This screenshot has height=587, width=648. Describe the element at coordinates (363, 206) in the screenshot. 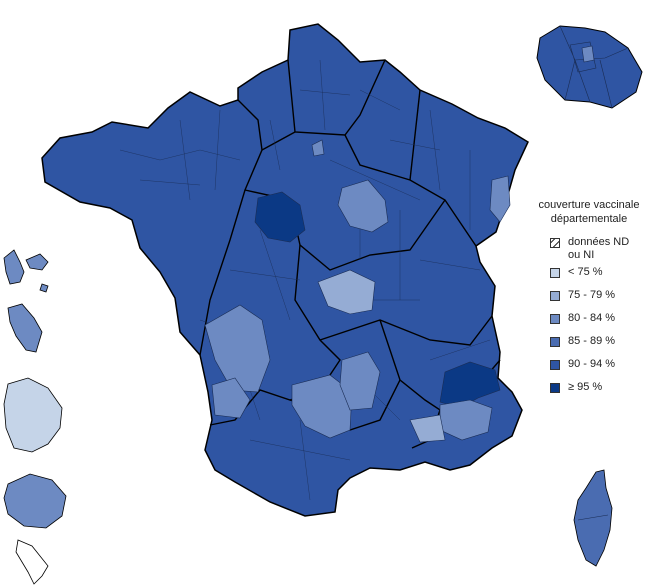

I see `department-mid-east` at that location.